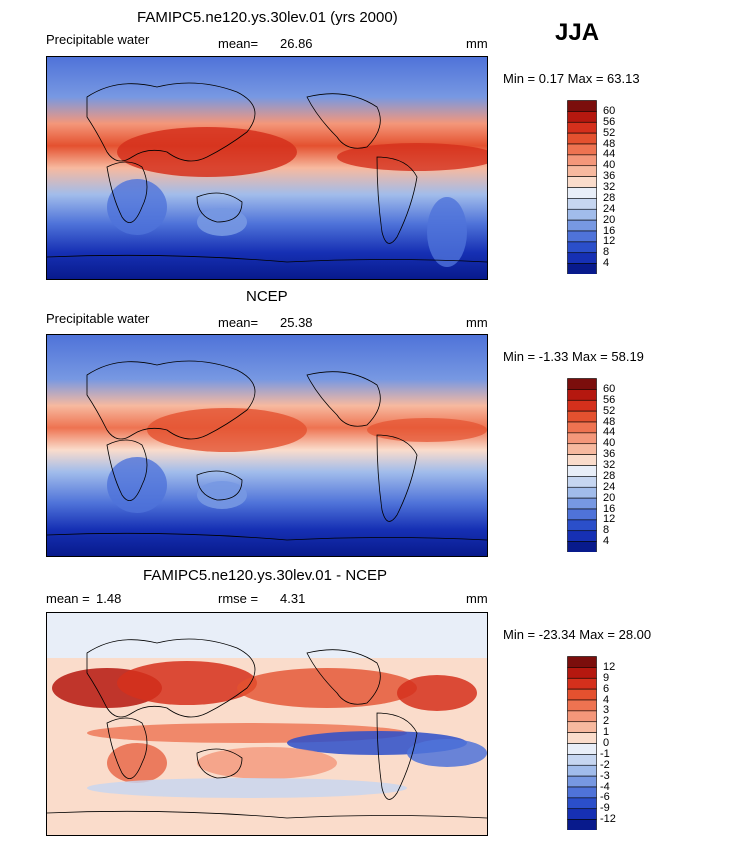  What do you see at coordinates (609, 465) in the screenshot?
I see `colorbar-tick-label: 32` at bounding box center [609, 465].